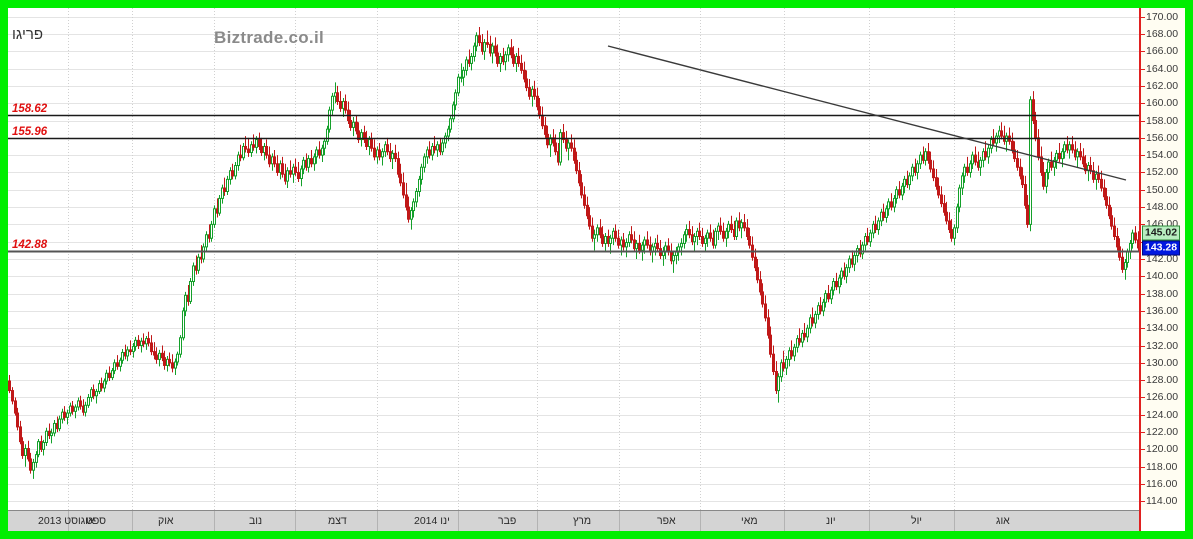  Describe the element at coordinates (1162, 466) in the screenshot. I see `price-tick-label: 118.00` at that location.